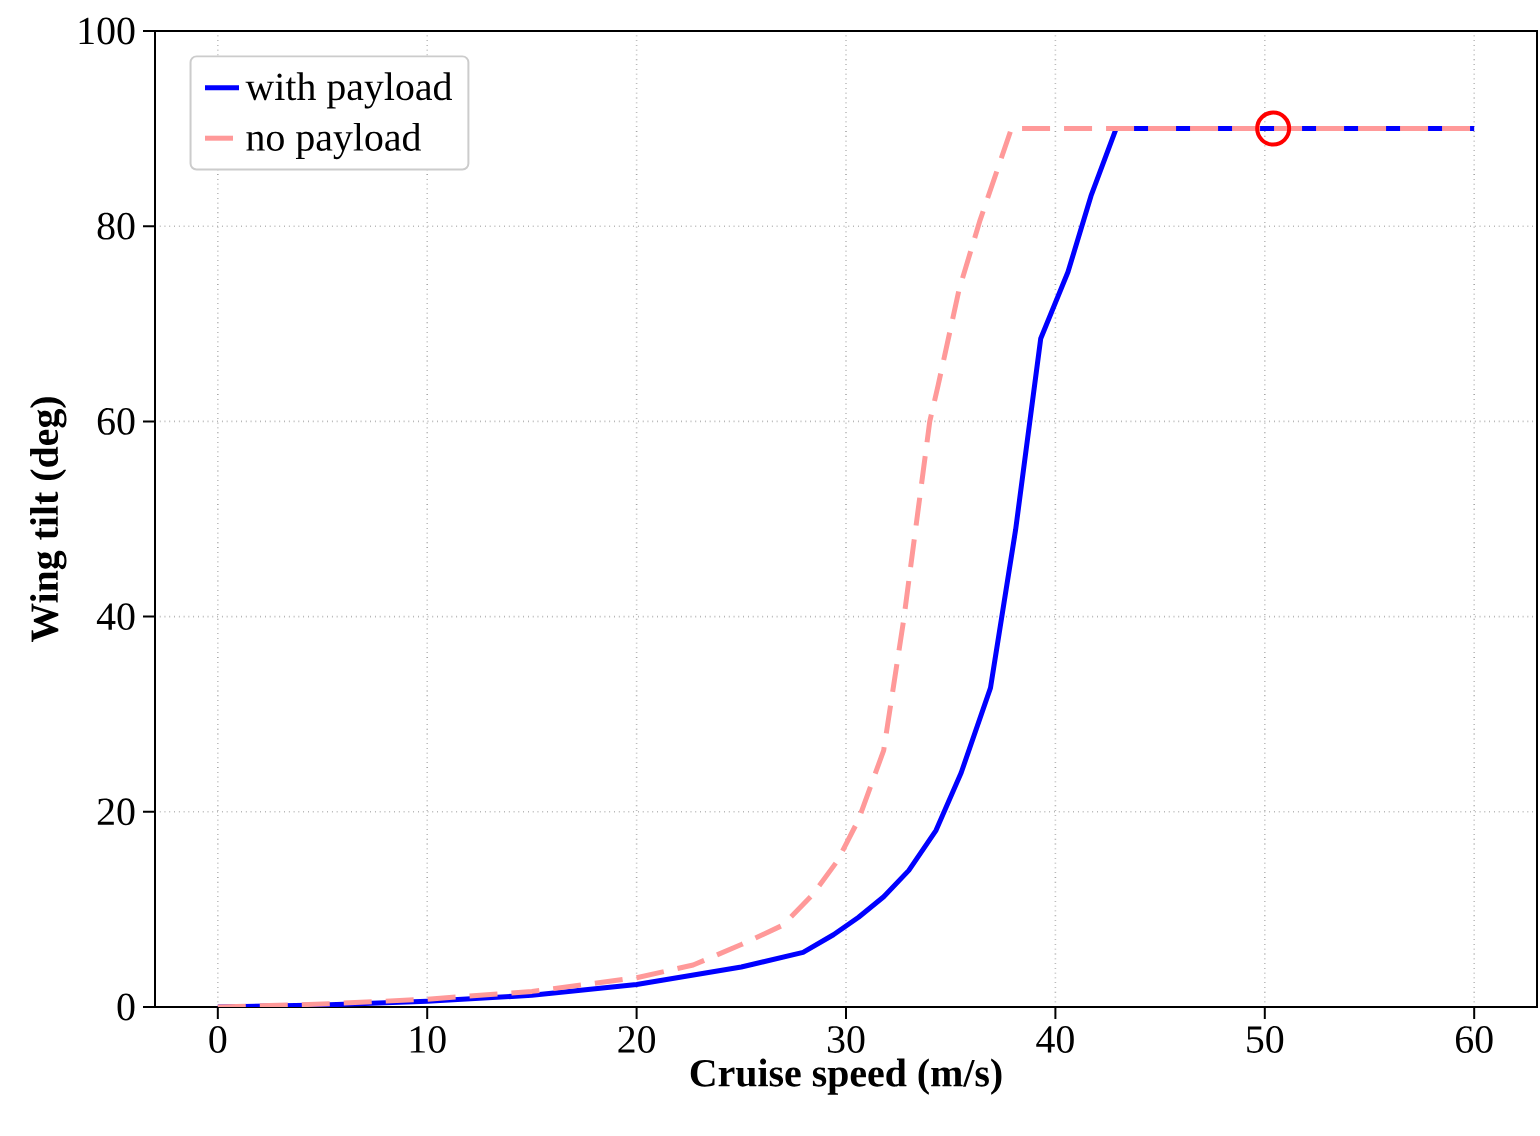 Image resolution: width=1540 pixels, height=1136 pixels. I want to click on x-tick-label: 0, so click(218, 1039).